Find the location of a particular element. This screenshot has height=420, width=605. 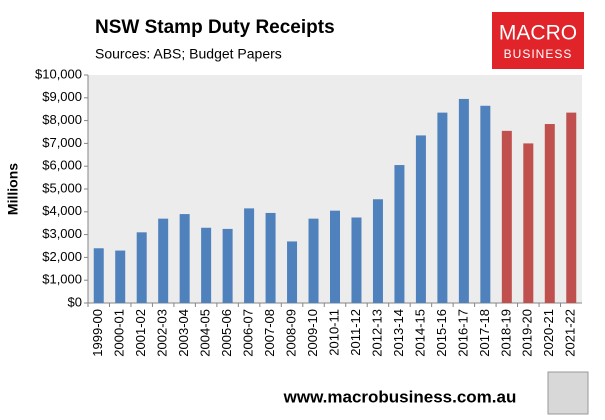

x-tick-label: 2007-08 is located at coordinates (269, 333).